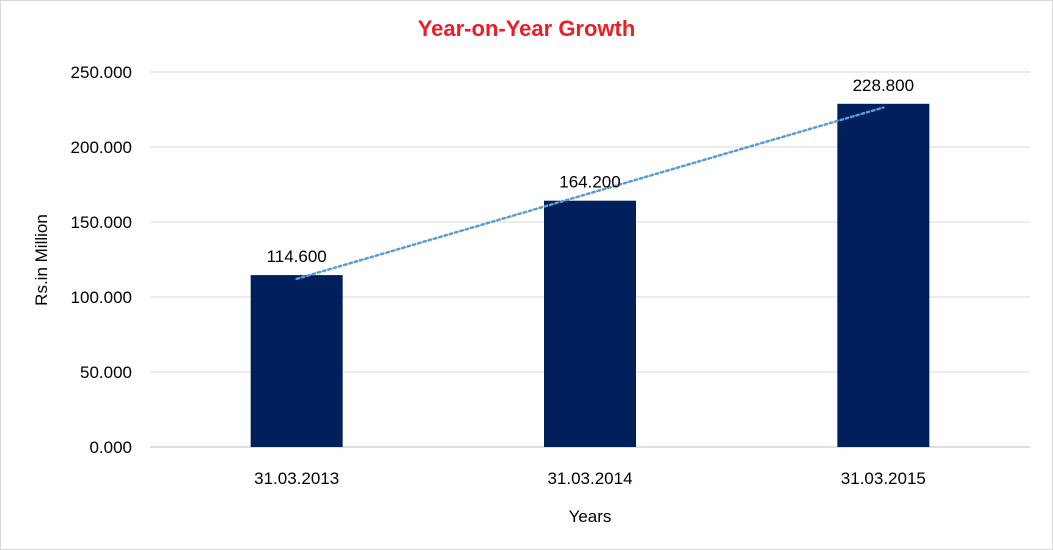 The image size is (1053, 550). I want to click on data-label: 114.600, so click(297, 256).